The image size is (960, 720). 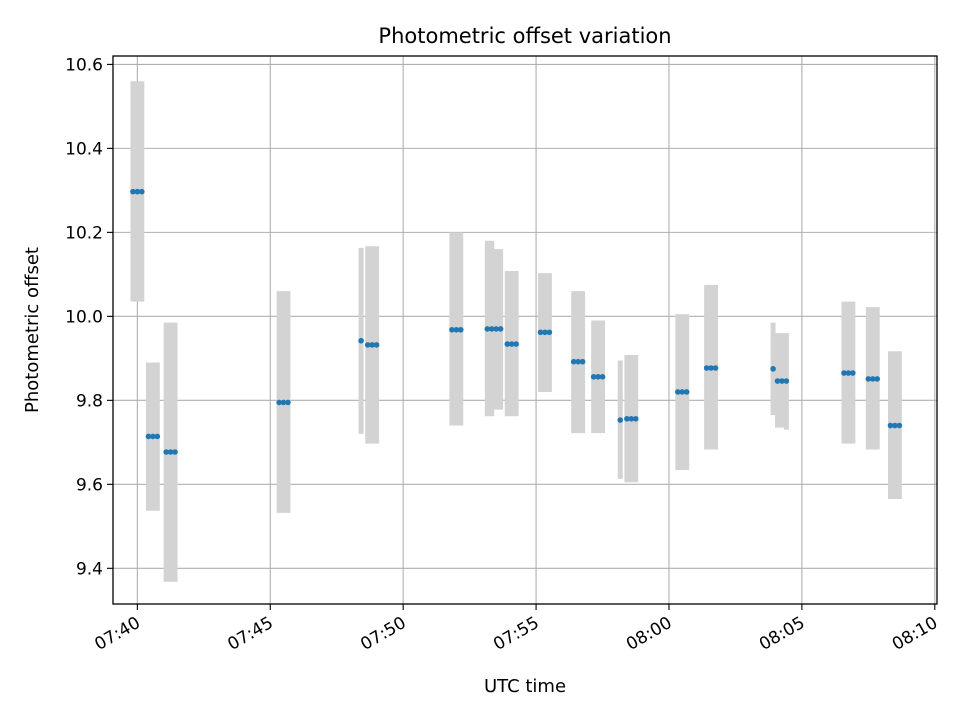 What do you see at coordinates (525, 686) in the screenshot?
I see `x-axis-label: UTC time` at bounding box center [525, 686].